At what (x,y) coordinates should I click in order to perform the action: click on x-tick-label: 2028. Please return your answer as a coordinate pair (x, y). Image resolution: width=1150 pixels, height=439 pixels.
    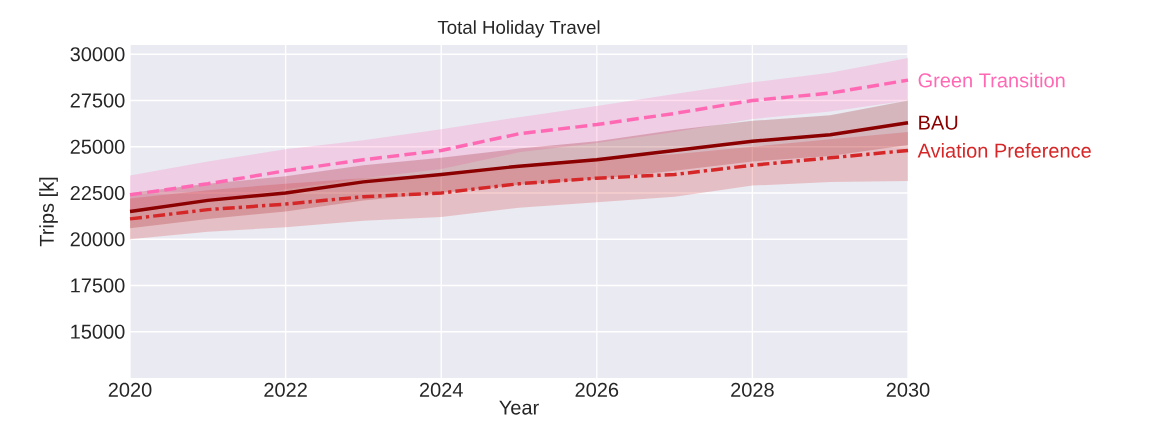
    Looking at the image, I should click on (752, 389).